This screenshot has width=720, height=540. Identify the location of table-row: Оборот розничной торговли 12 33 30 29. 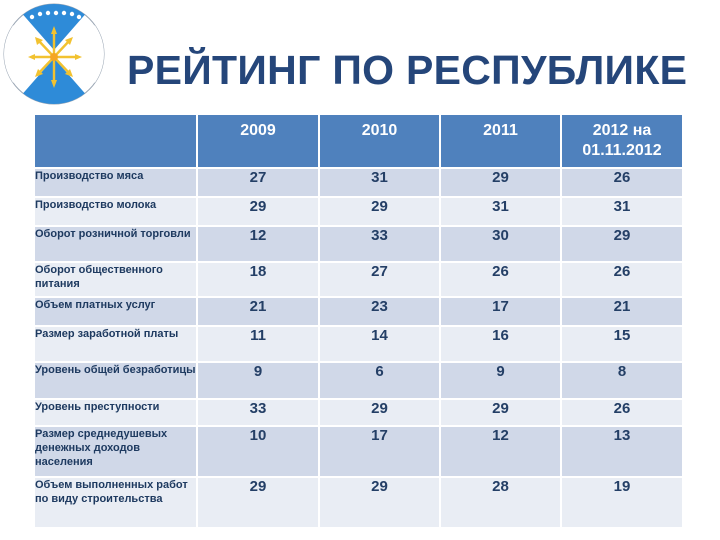
(358, 244).